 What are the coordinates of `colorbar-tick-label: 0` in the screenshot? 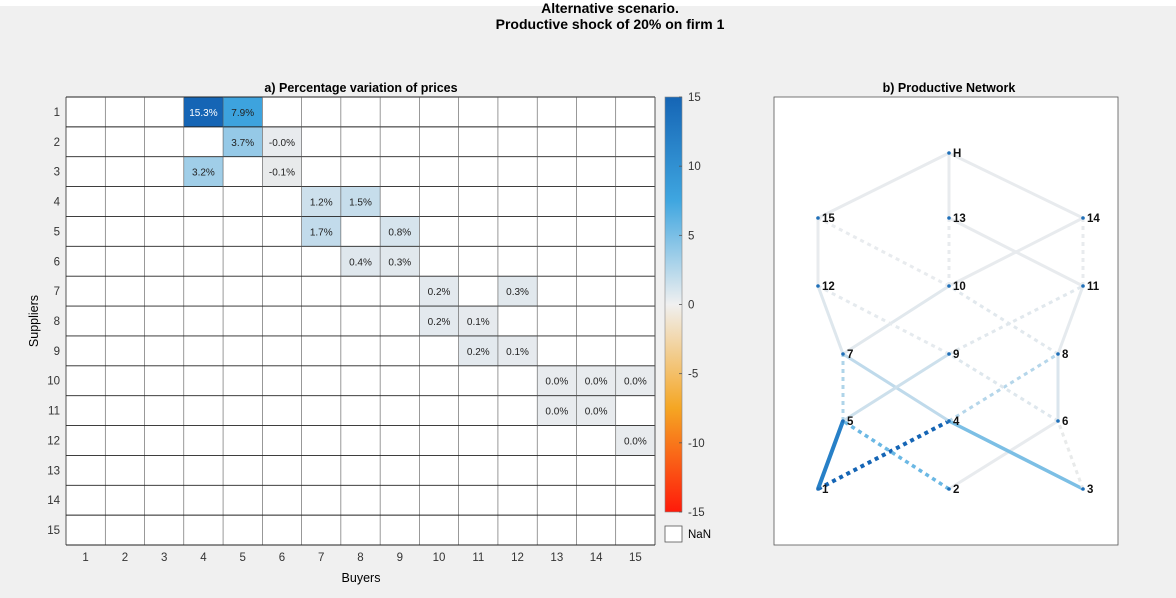 It's located at (691, 306).